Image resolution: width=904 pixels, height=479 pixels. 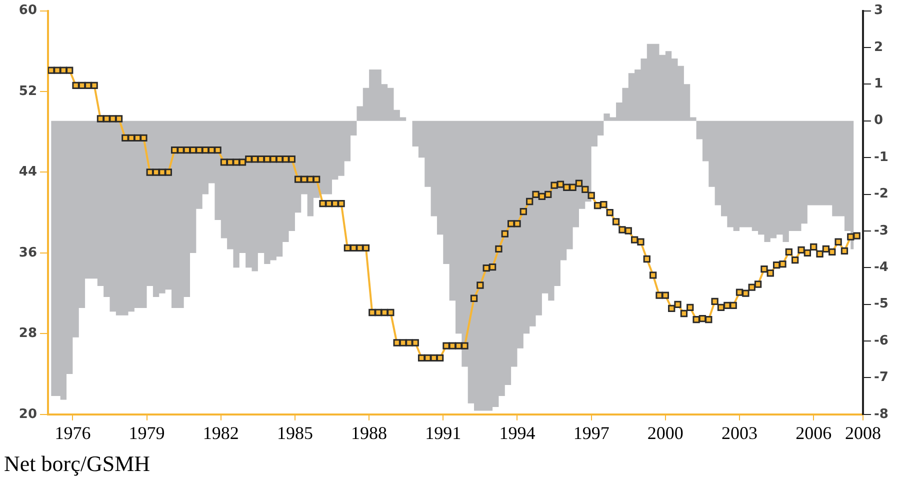 I want to click on y-tick-label: 44, so click(x=27, y=172).